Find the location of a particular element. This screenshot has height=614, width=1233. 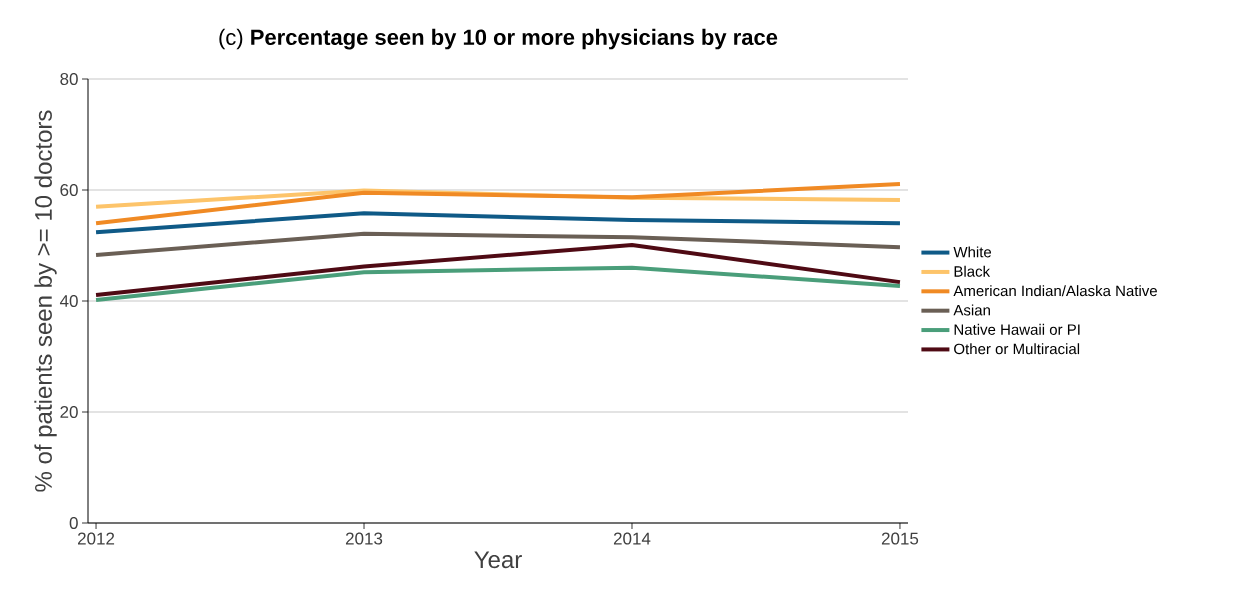

legend-label: Asian is located at coordinates (971, 310).